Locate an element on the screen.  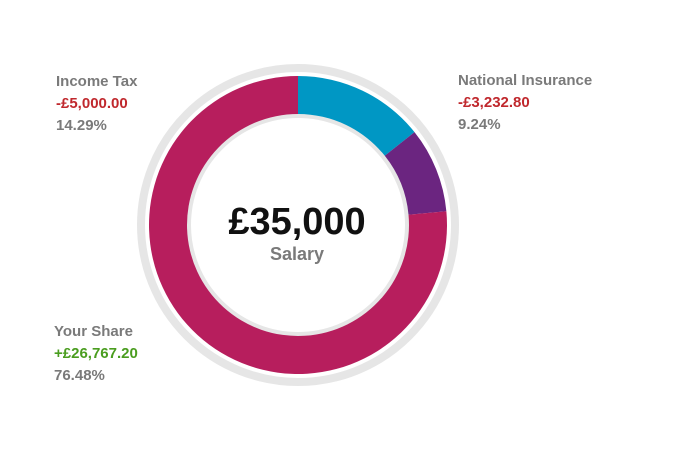
national-insurance-name: National Insurance is located at coordinates (525, 80).